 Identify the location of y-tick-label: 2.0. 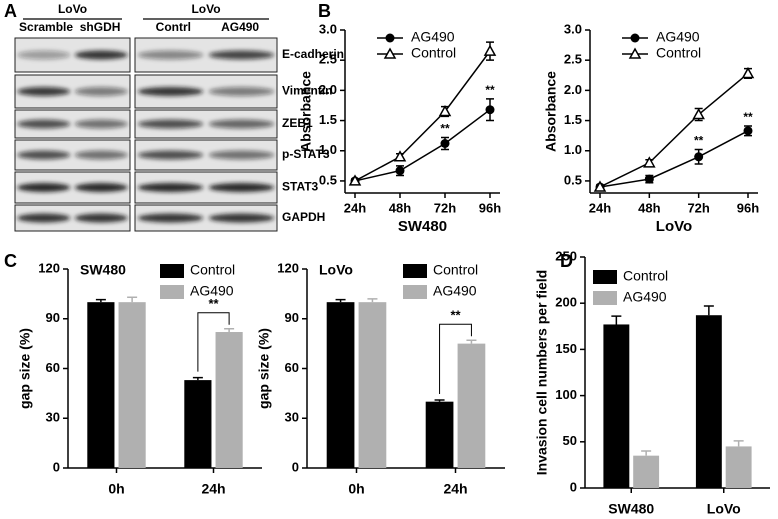
(573, 89).